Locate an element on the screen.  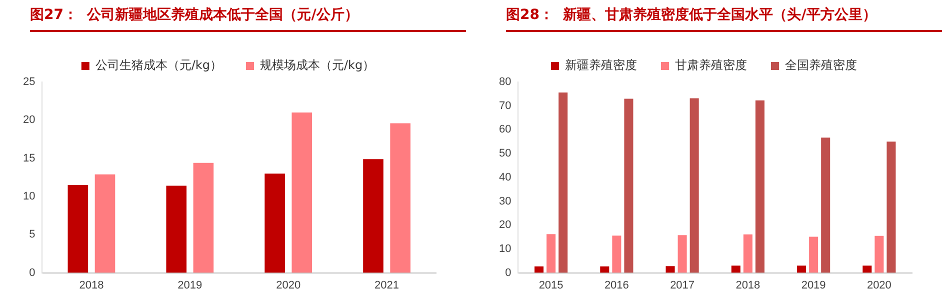
legend-label: 新疆养殖密度 is located at coordinates (601, 65).